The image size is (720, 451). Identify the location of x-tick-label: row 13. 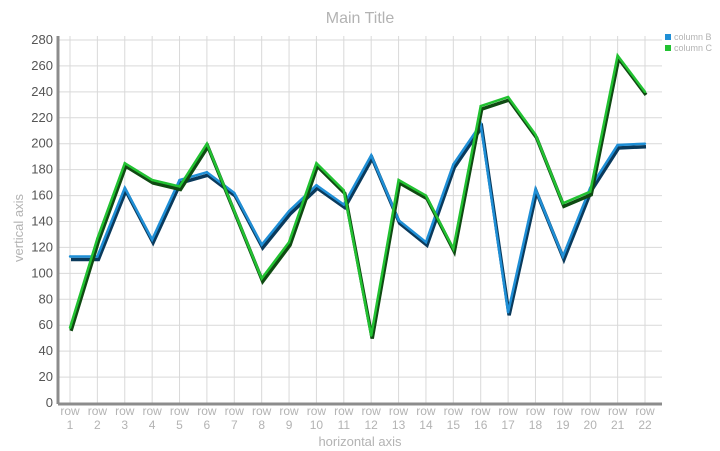
(399, 418).